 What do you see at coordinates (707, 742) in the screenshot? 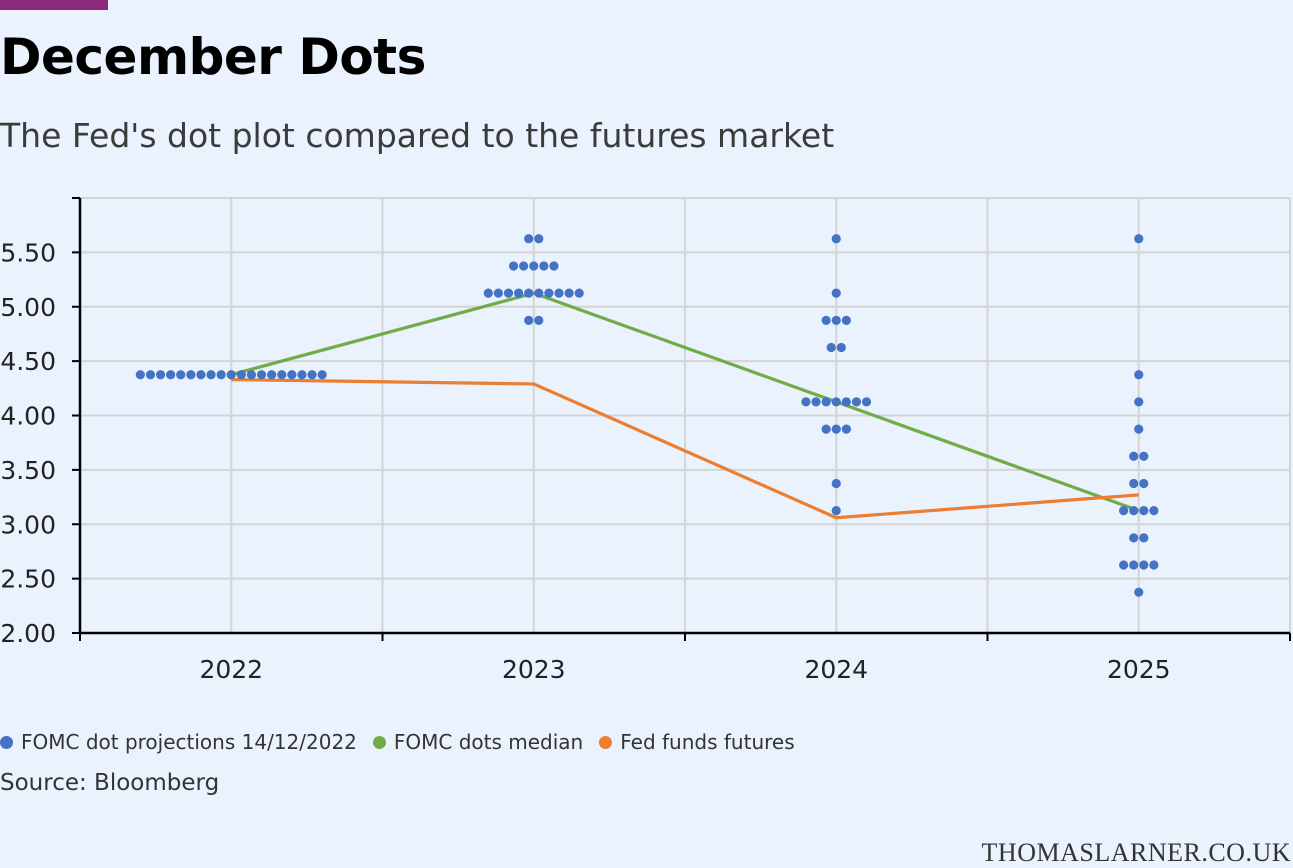
I see `legend-label-futures: Fed funds futures` at bounding box center [707, 742].